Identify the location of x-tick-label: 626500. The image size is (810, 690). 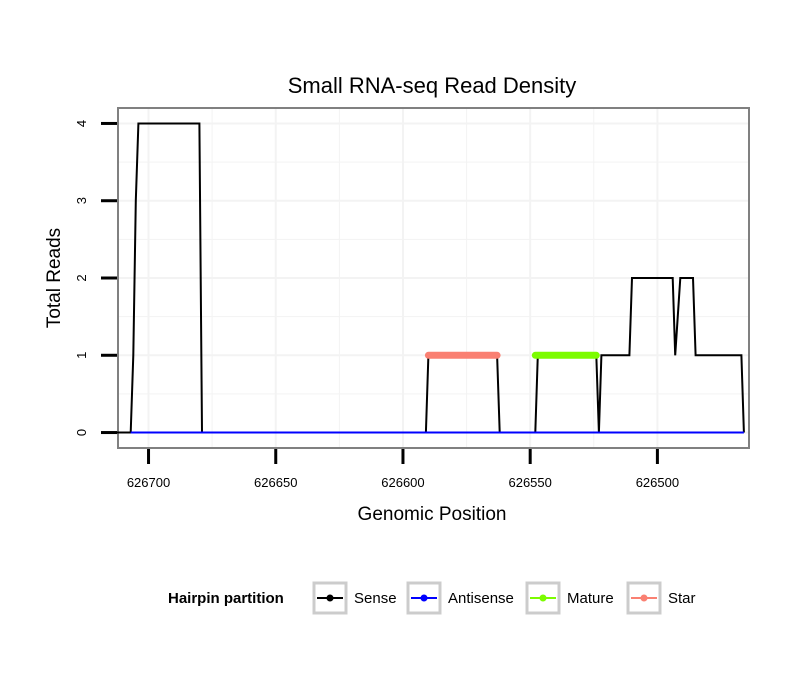
(657, 482).